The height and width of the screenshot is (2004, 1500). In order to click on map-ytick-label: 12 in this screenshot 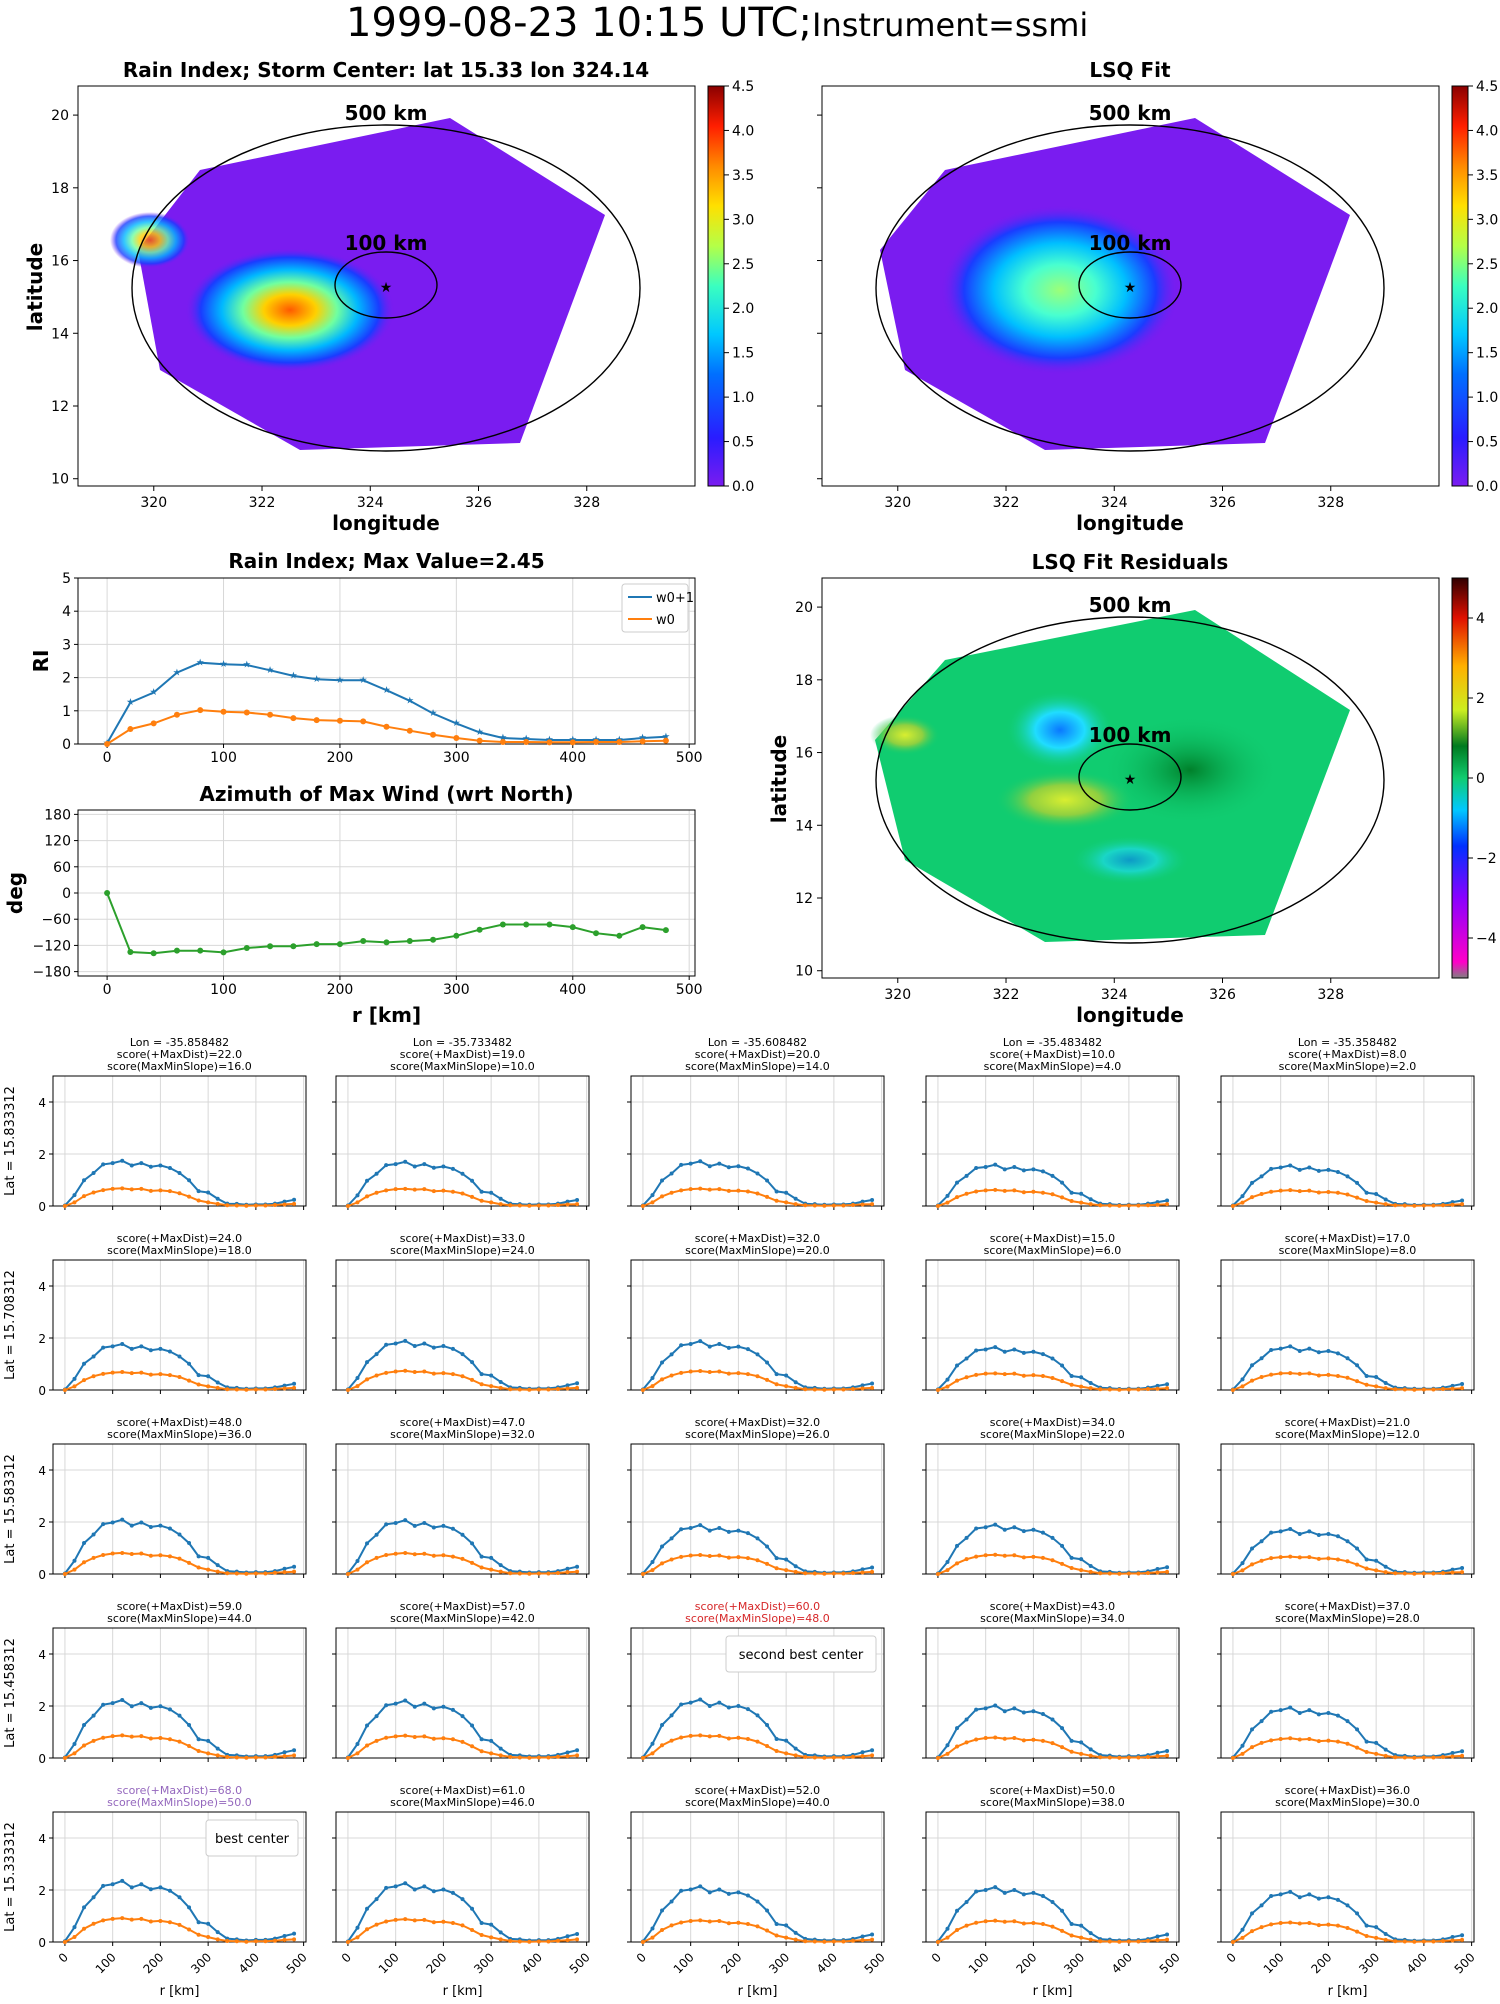, I will do `click(804, 899)`.